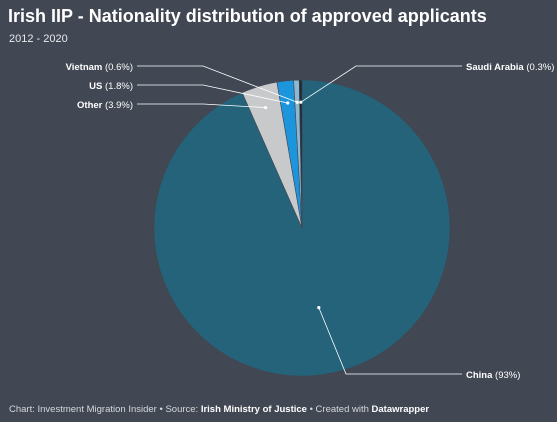  I want to click on leader-line-vietnam, so click(217, 84).